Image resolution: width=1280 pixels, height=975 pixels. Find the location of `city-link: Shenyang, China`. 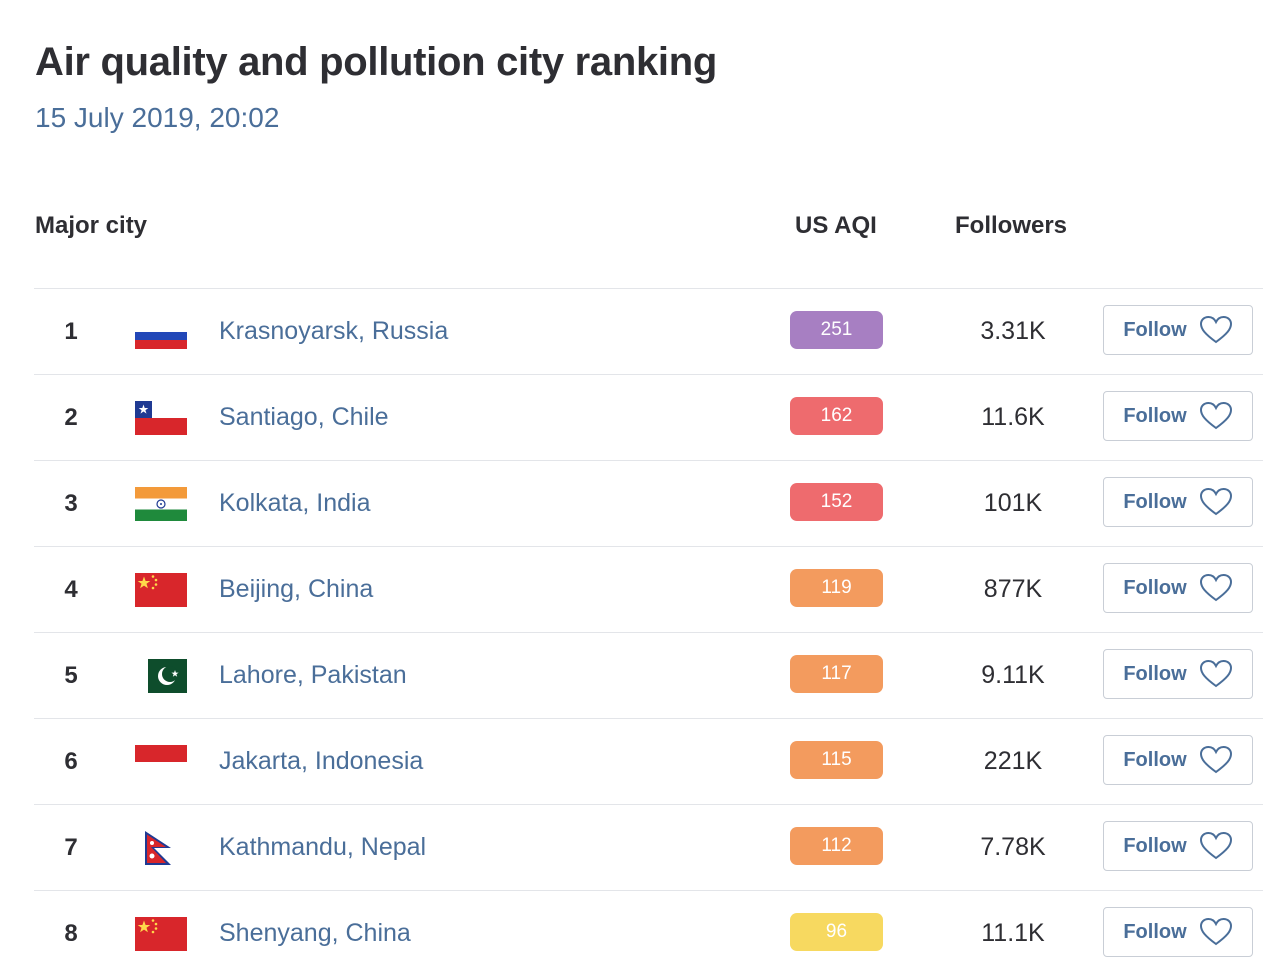

city-link: Shenyang, China is located at coordinates (315, 933).